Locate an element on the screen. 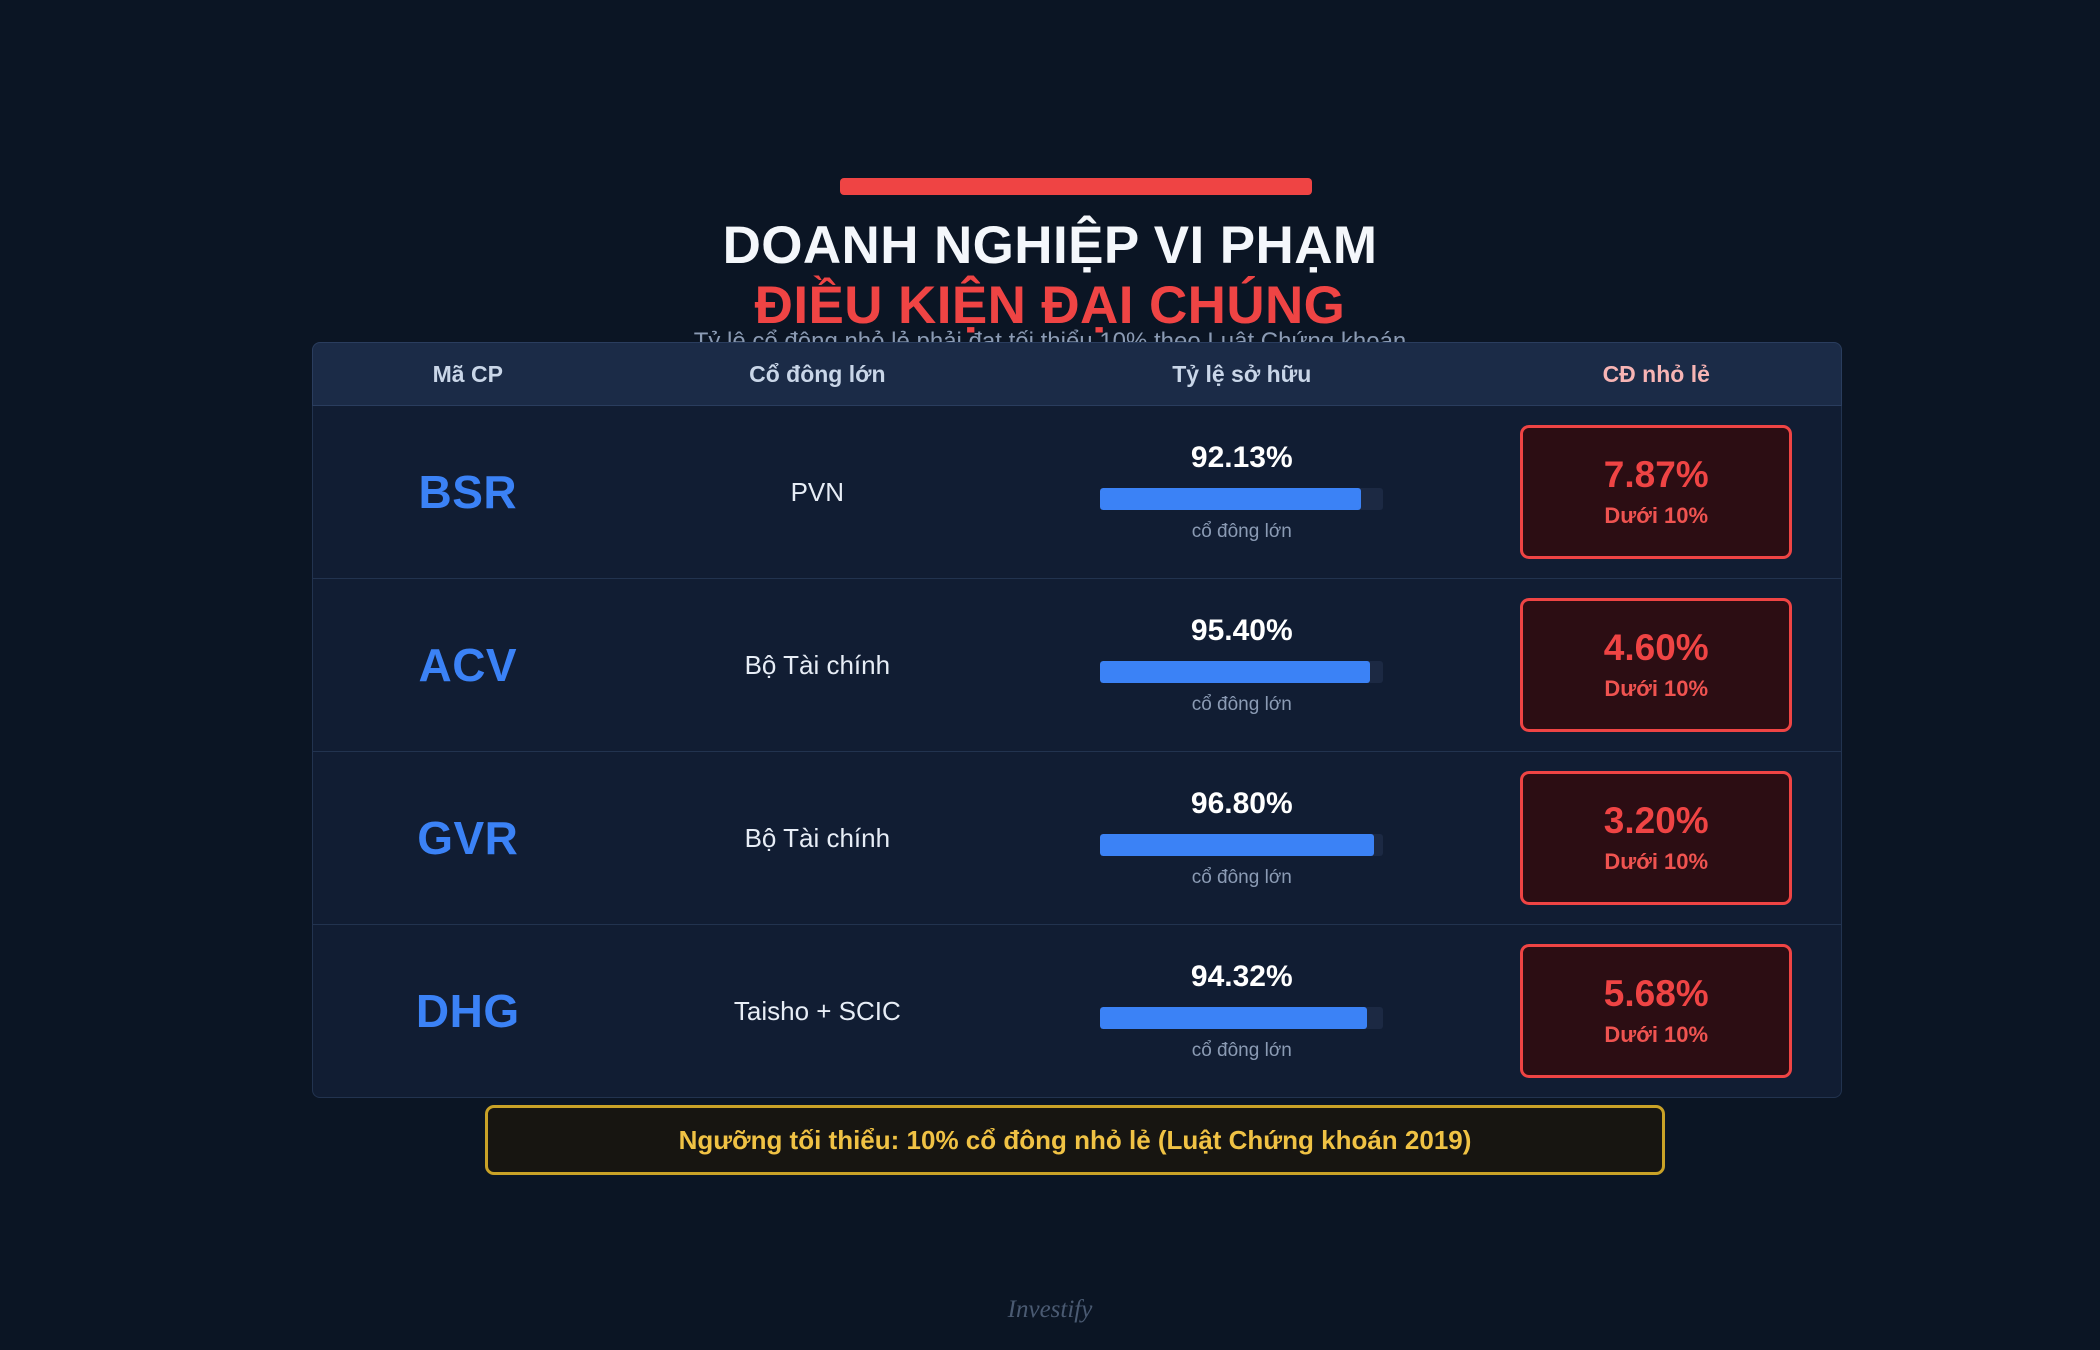 This screenshot has height=1350, width=2100. cell-minor-shareholders: 3.20% Dưới 10% is located at coordinates (1656, 838).